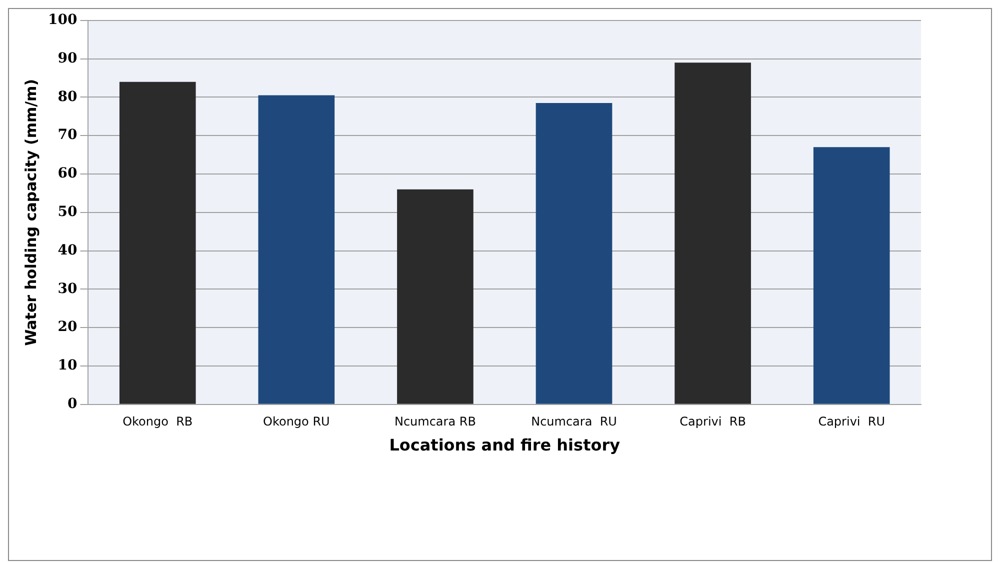 This screenshot has width=1000, height=569. Describe the element at coordinates (713, 421) in the screenshot. I see `x-tick-label: Caprivi RB` at that location.